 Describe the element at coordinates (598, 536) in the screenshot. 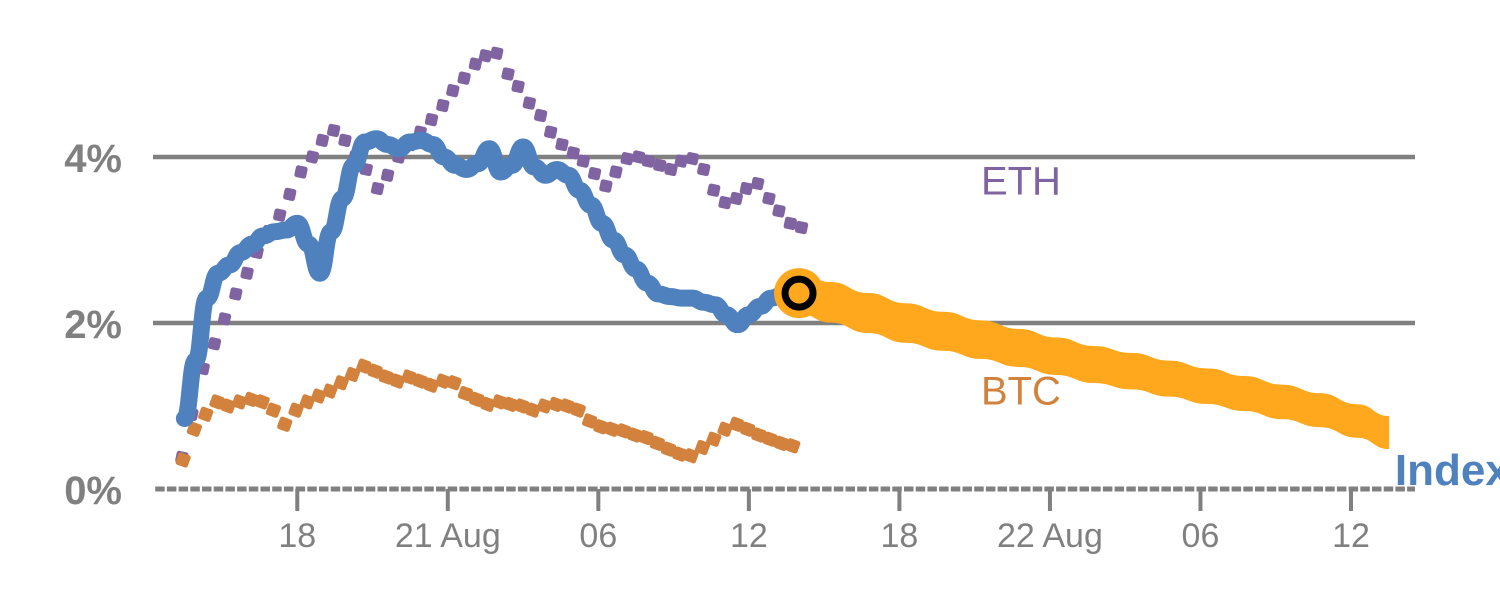

I see `x-tick-label-2: 06` at that location.